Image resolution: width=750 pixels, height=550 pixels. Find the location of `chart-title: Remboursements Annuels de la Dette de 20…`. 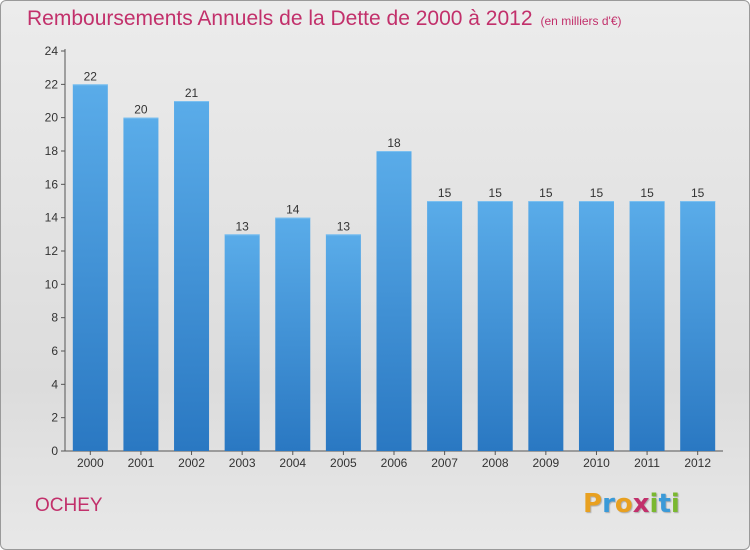

chart-title: Remboursements Annuels de la Dette de 20… is located at coordinates (324, 19).